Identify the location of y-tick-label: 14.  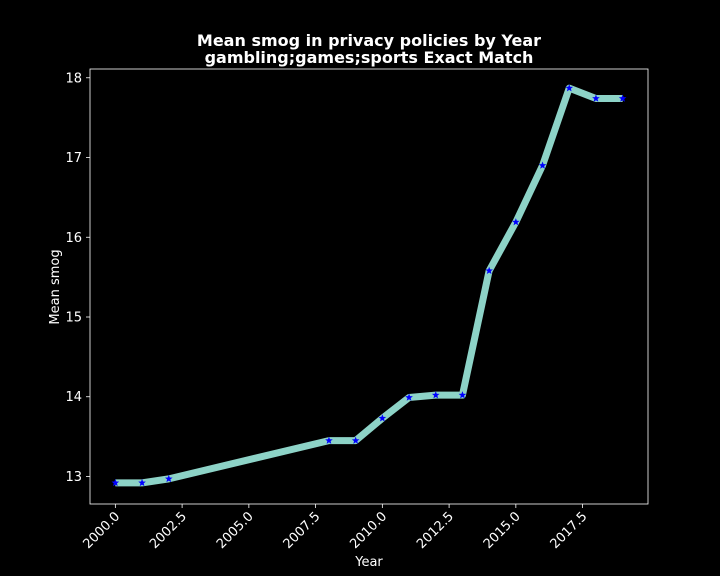
(73, 397).